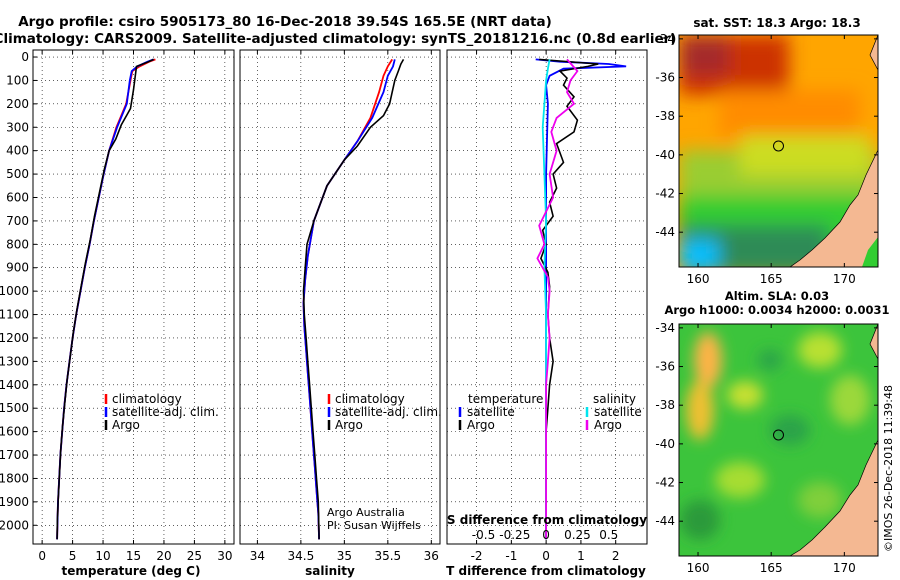 This screenshot has width=900, height=580. Describe the element at coordinates (17, 151) in the screenshot. I see `depth-tick-label: 400` at that location.